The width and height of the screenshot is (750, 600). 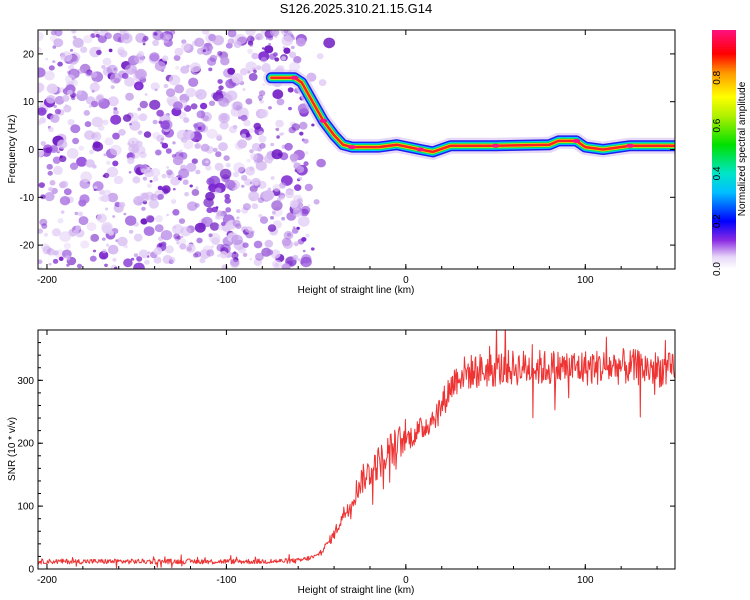 What do you see at coordinates (25, 507) in the screenshot?
I see `y-tick-label: 100` at bounding box center [25, 507].